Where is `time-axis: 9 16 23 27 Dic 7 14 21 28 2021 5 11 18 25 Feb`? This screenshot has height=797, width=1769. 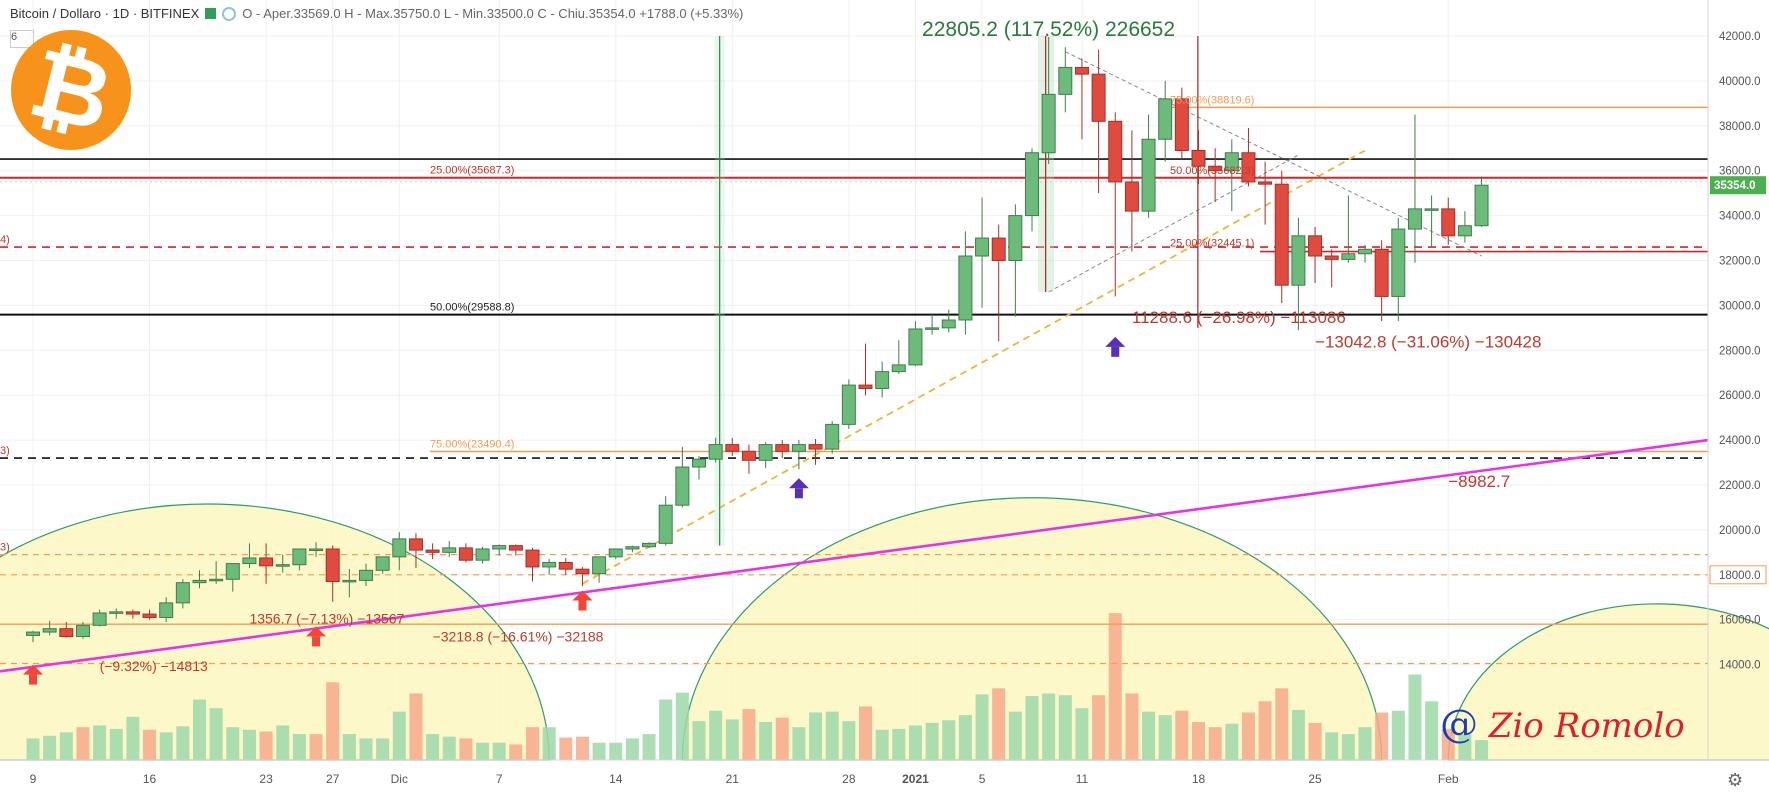 time-axis: 9 16 23 27 Dic 7 14 21 28 2021 5 11 18 25 Feb is located at coordinates (744, 779).